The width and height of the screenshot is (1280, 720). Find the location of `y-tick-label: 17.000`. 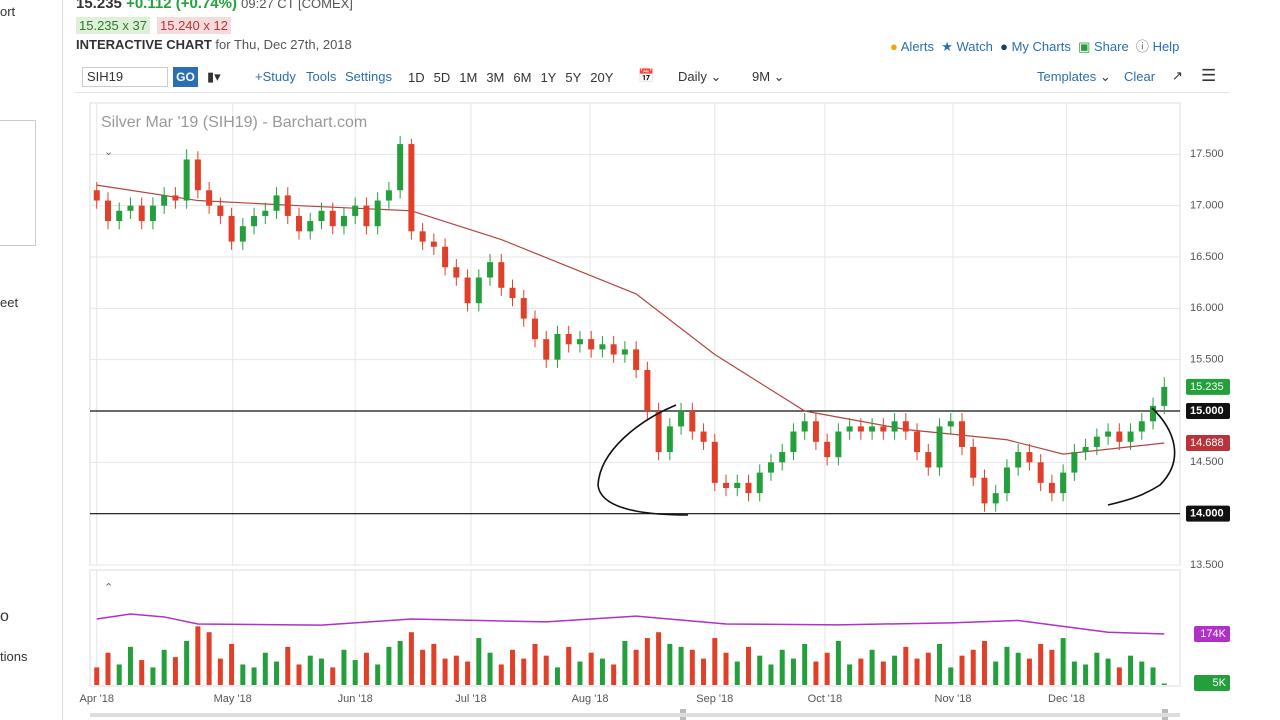

y-tick-label: 17.000 is located at coordinates (1207, 206).